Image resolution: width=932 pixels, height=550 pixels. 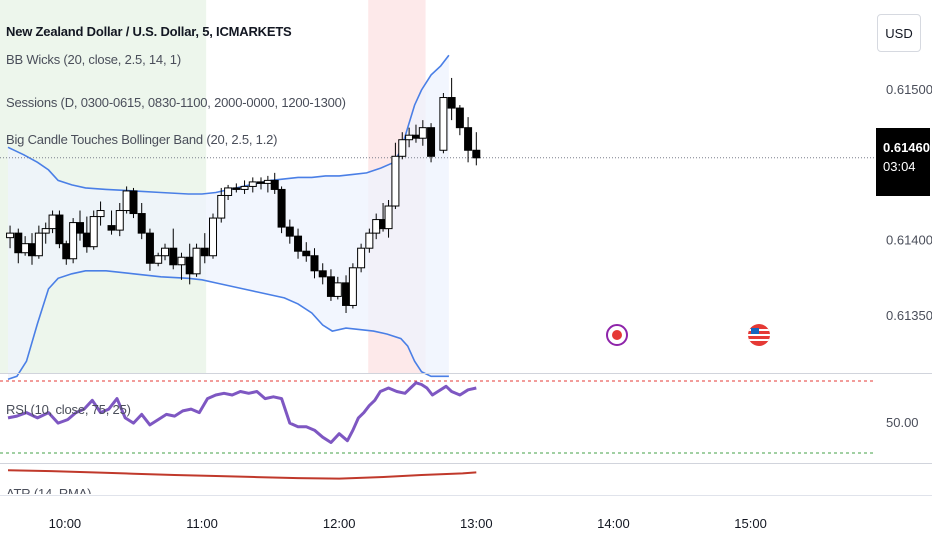 I want to click on indicator-rsi: RSI (10, close, 75, 25), so click(x=68, y=409).